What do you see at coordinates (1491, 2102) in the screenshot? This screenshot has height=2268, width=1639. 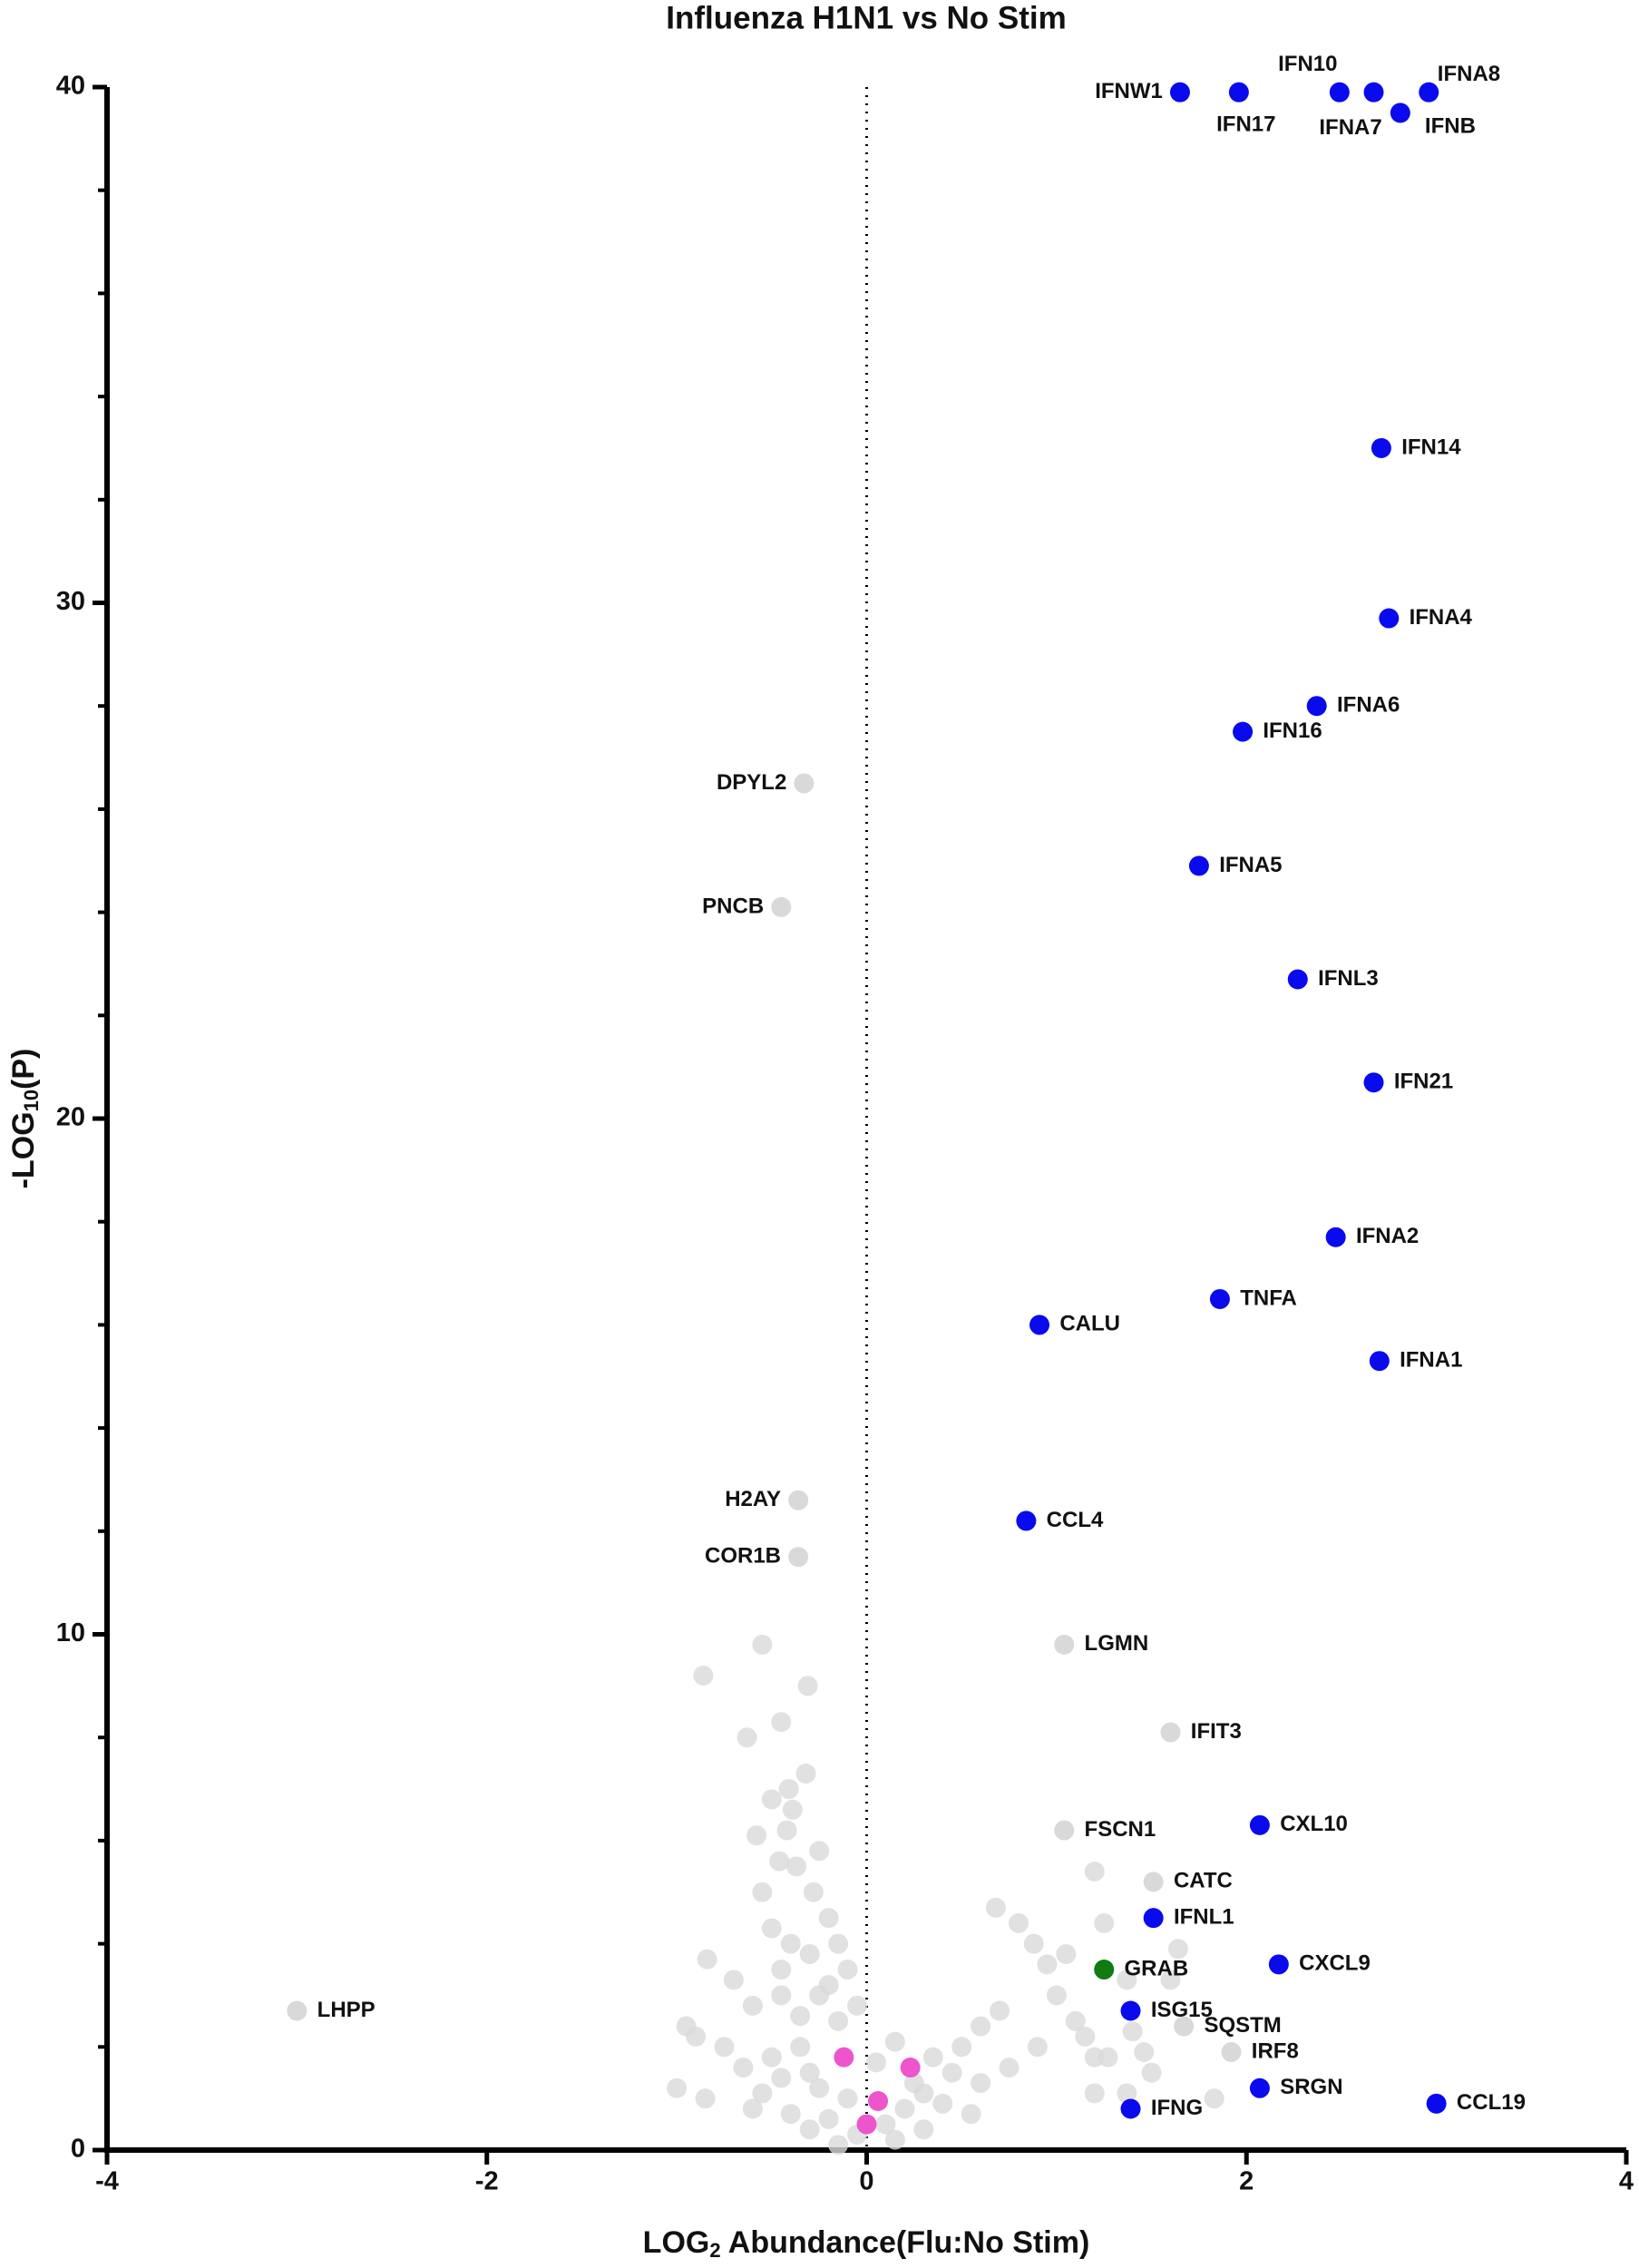 I see `point-label: CCL19` at bounding box center [1491, 2102].